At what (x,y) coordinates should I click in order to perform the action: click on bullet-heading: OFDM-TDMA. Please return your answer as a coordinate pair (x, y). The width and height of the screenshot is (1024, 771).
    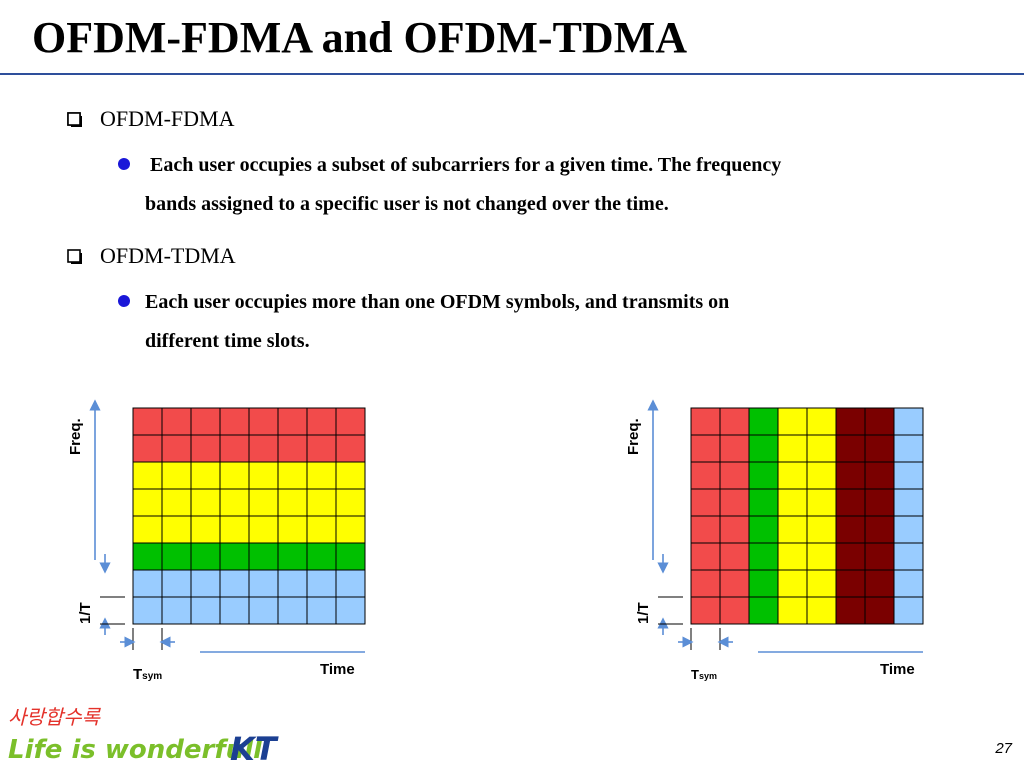
    Looking at the image, I should click on (168, 255).